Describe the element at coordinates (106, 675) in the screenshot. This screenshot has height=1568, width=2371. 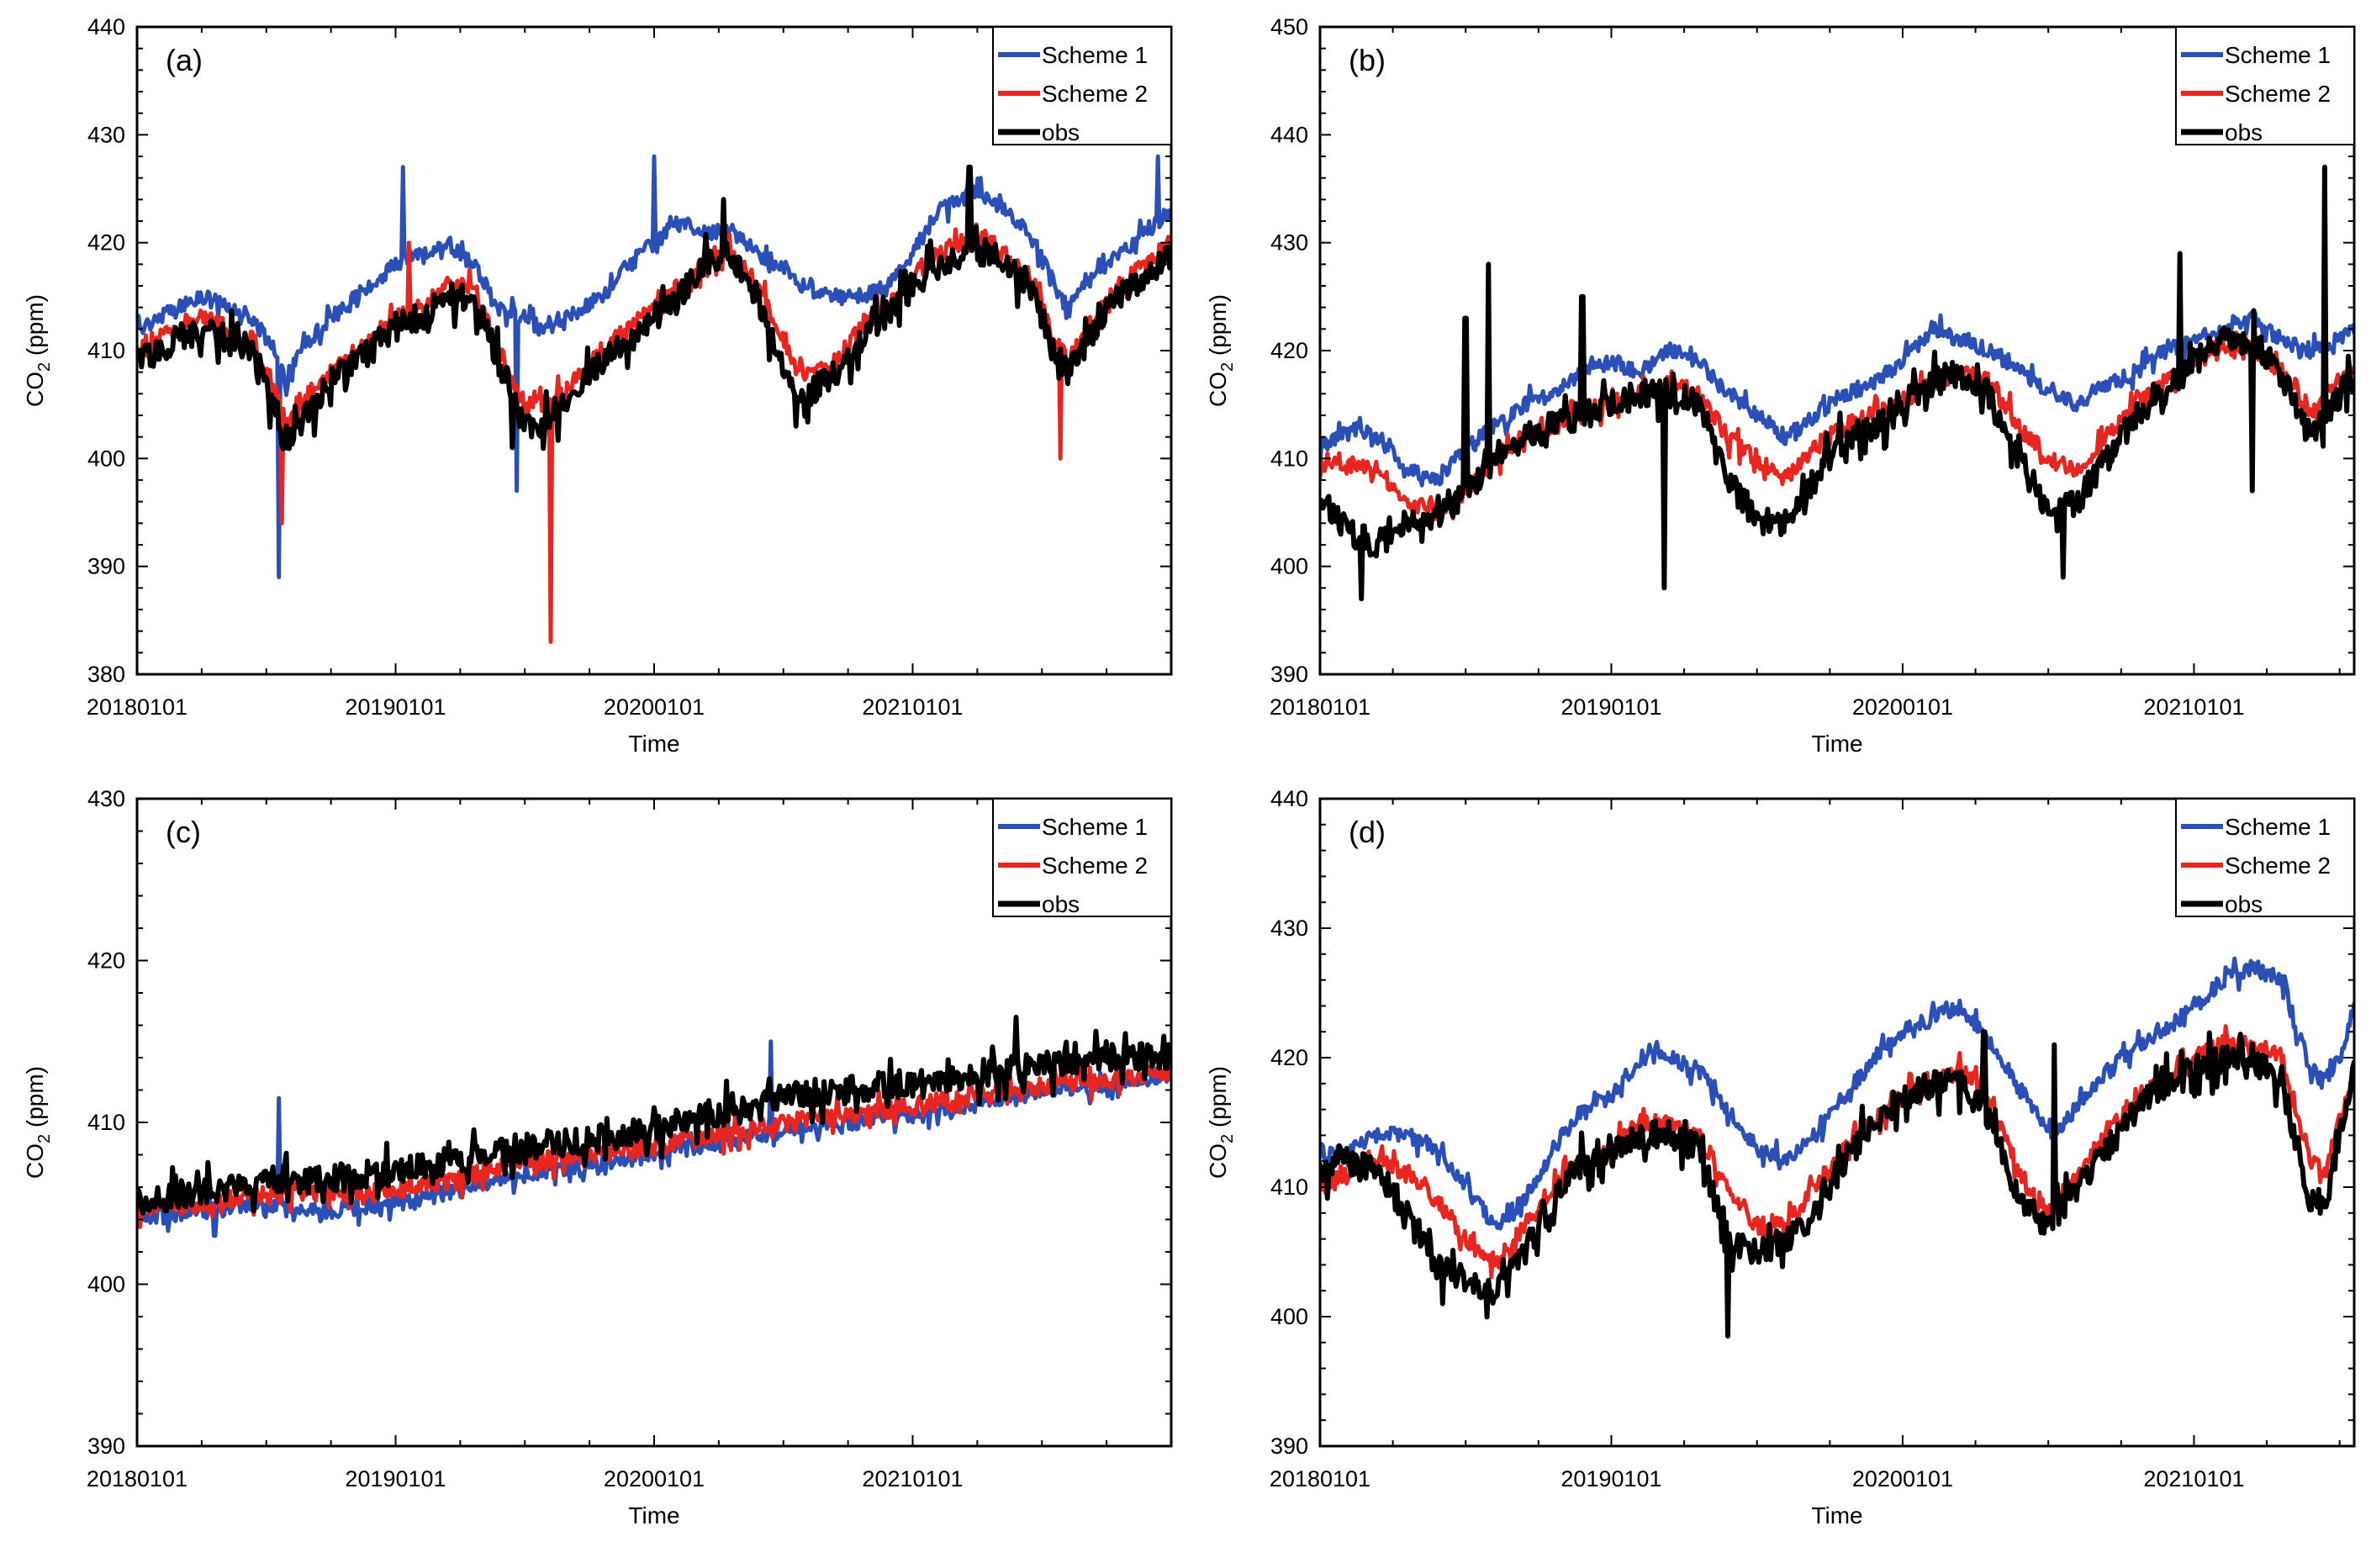
I see `y-tick-label: 380` at that location.